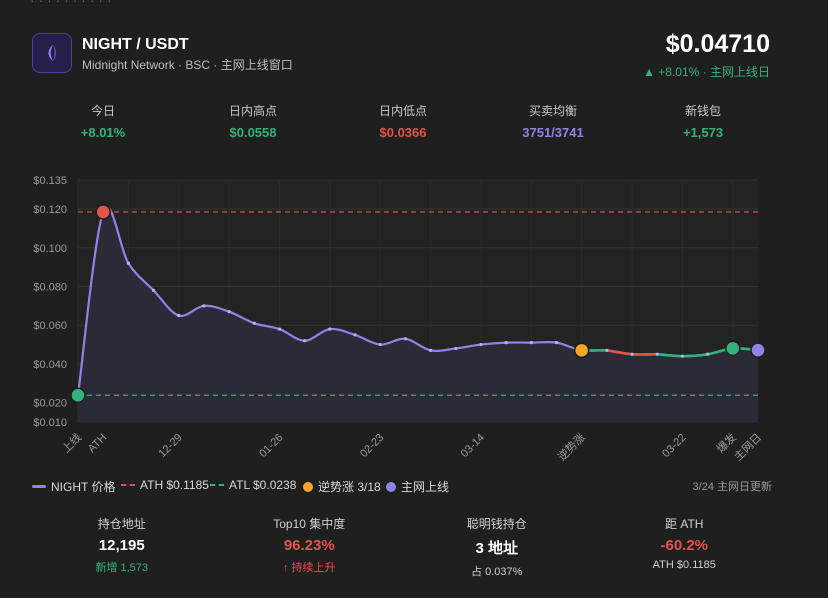  I want to click on dashed-green-swatch-icon, so click(217, 485).